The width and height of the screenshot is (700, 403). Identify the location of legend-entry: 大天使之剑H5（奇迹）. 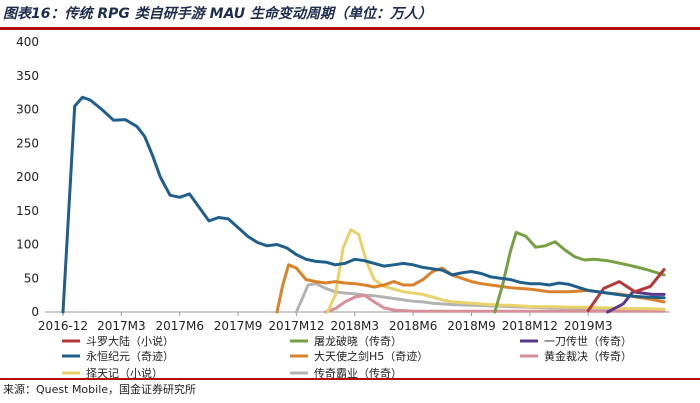
(371, 356).